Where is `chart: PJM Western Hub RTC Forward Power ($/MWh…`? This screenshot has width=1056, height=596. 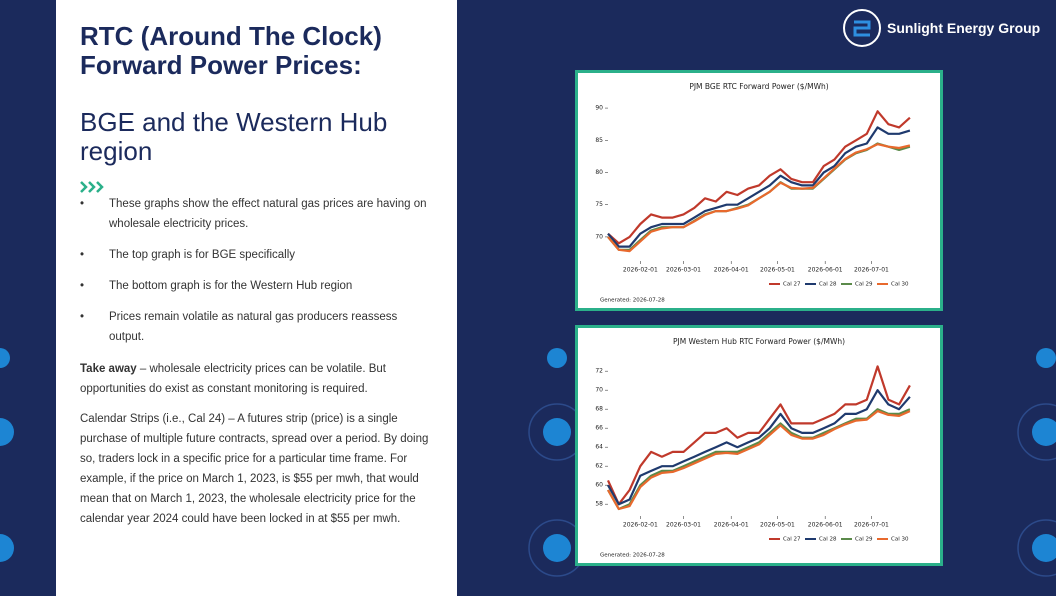
chart: PJM Western Hub RTC Forward Power ($/MWh… is located at coordinates (753, 448).